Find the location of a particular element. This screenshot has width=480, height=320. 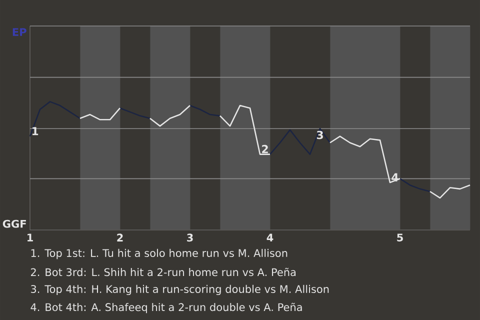

x-tick-label: 1 is located at coordinates (30, 238).